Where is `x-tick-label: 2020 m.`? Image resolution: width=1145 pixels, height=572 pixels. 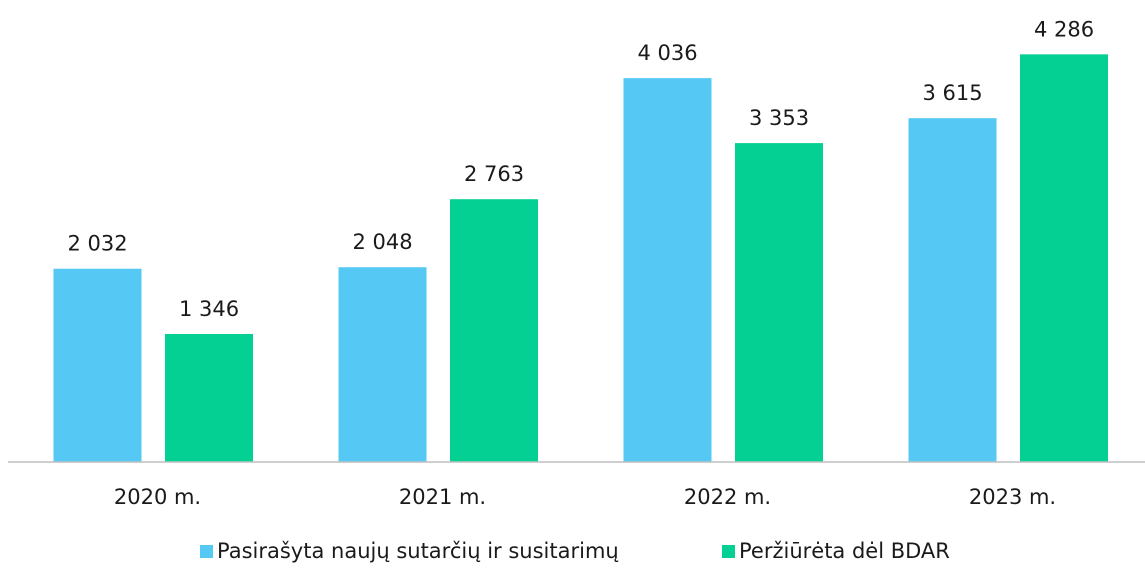
x-tick-label: 2020 m. is located at coordinates (157, 497).